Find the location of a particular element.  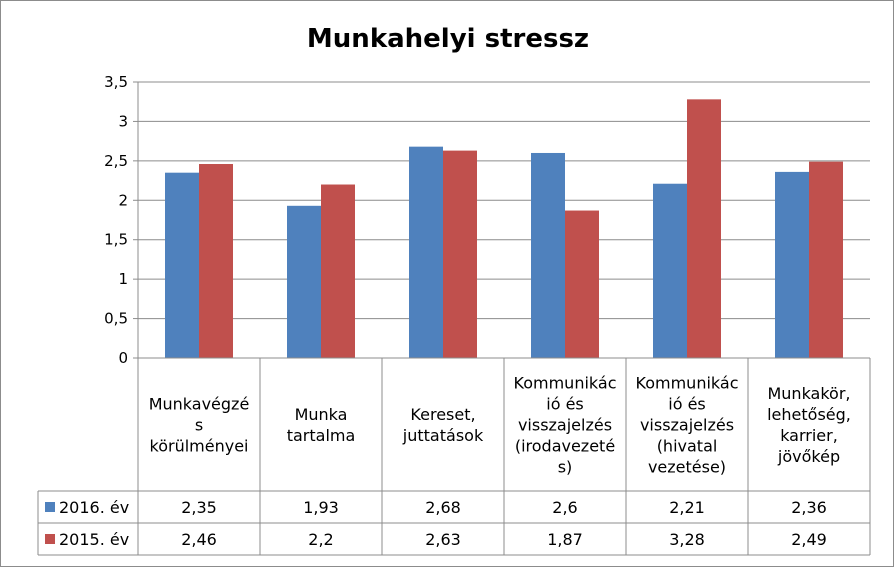

category-label-line: s is located at coordinates (199, 425).